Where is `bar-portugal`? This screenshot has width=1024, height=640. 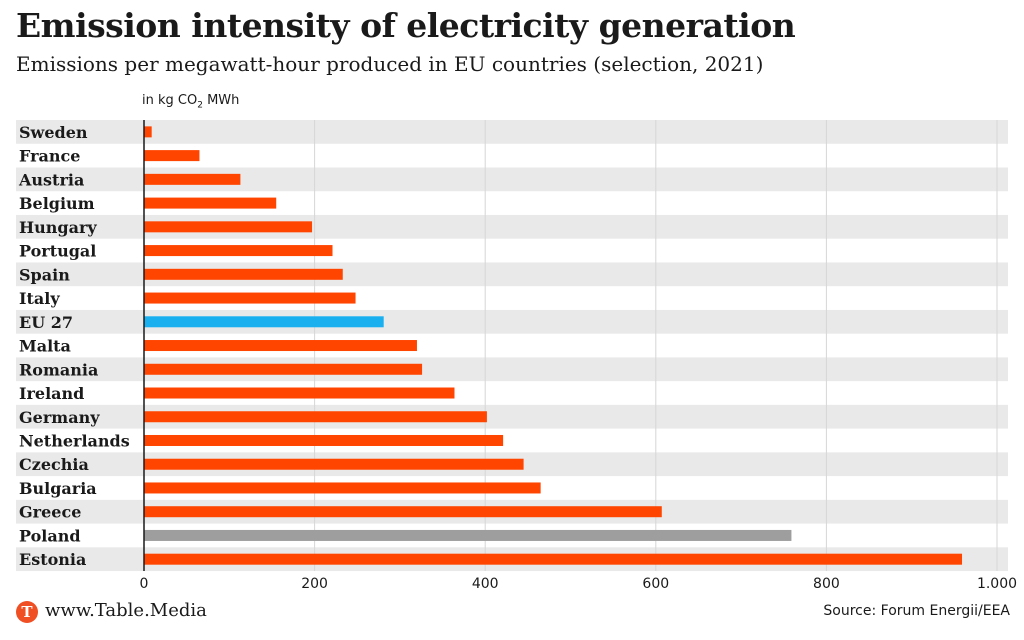 bar-portugal is located at coordinates (238, 251).